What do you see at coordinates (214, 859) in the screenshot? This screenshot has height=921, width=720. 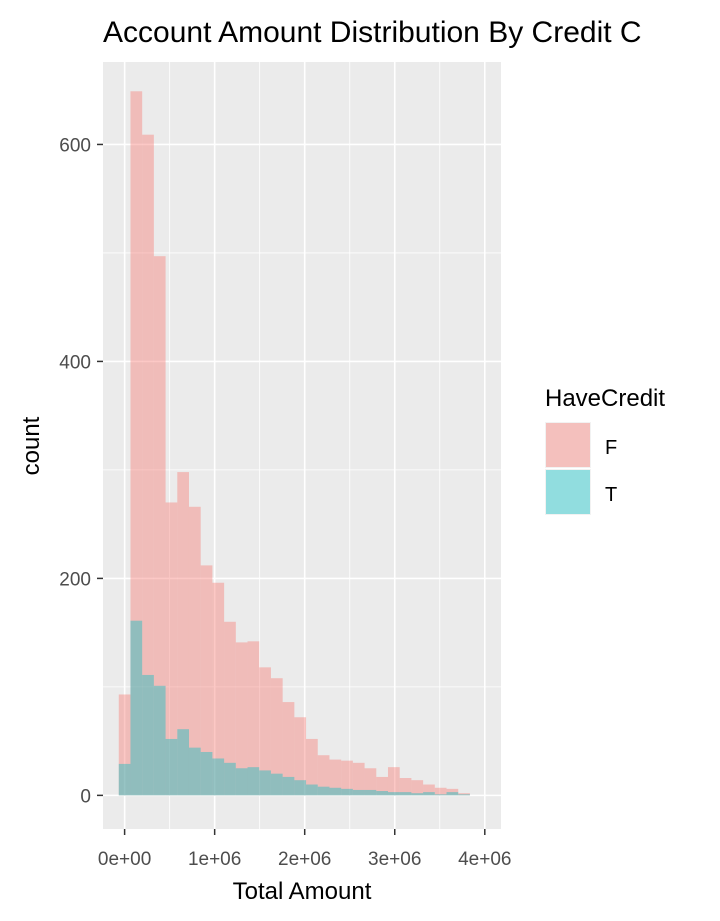 I see `x-tick-label: 1e+06` at bounding box center [214, 859].